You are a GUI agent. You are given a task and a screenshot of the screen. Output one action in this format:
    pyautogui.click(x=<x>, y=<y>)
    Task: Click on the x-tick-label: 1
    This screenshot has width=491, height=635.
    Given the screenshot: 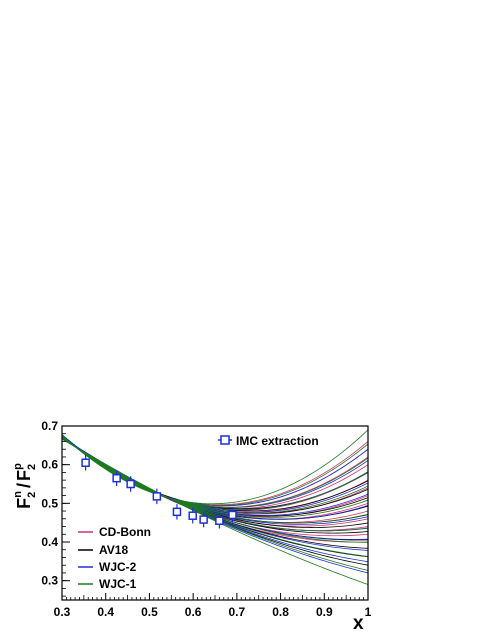 What is the action you would take?
    pyautogui.click(x=368, y=612)
    